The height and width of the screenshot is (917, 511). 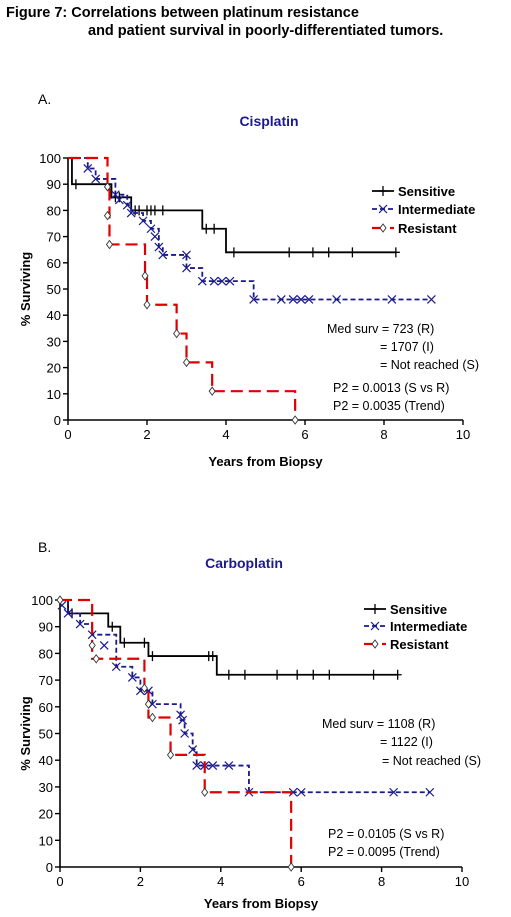 What do you see at coordinates (54, 210) in the screenshot?
I see `y-tick-label: 80` at bounding box center [54, 210].